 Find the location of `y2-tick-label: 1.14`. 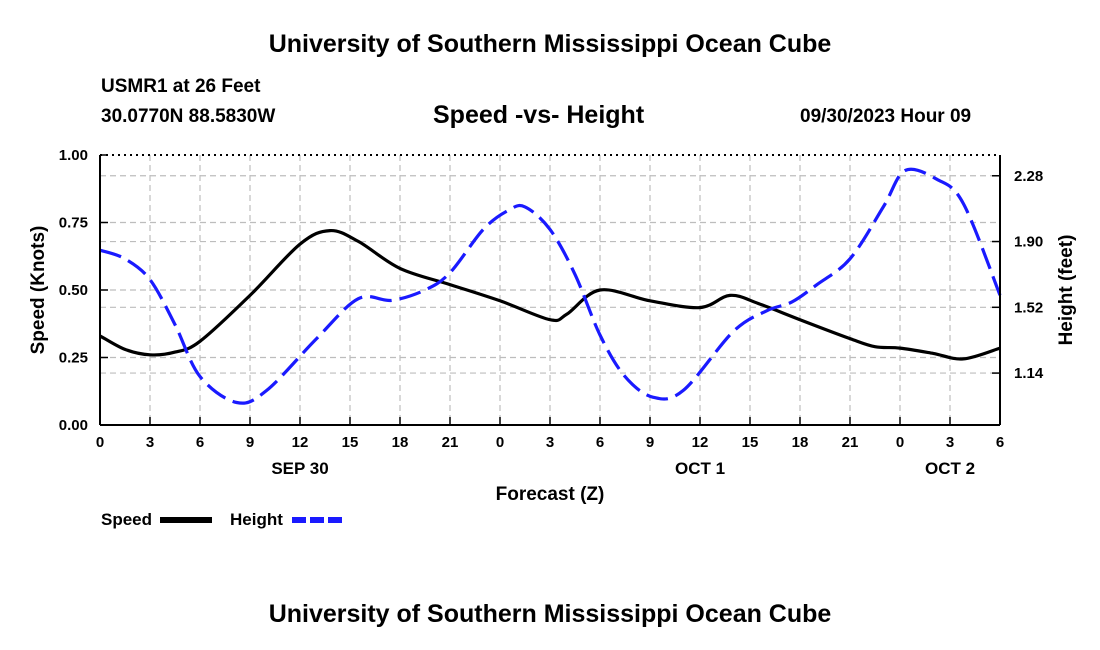

y2-tick-label: 1.14 is located at coordinates (1029, 373).